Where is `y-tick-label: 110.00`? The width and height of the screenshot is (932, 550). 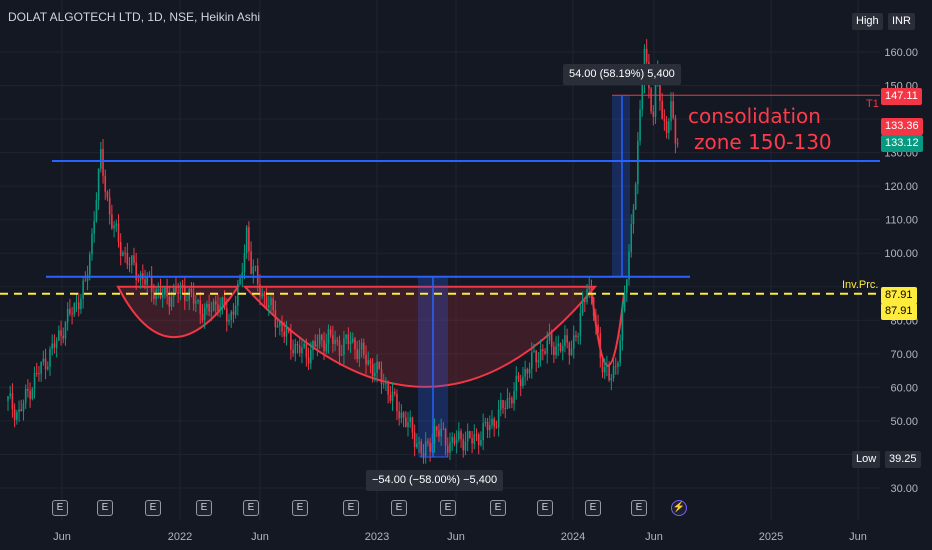
y-tick-label: 110.00 is located at coordinates (901, 221).